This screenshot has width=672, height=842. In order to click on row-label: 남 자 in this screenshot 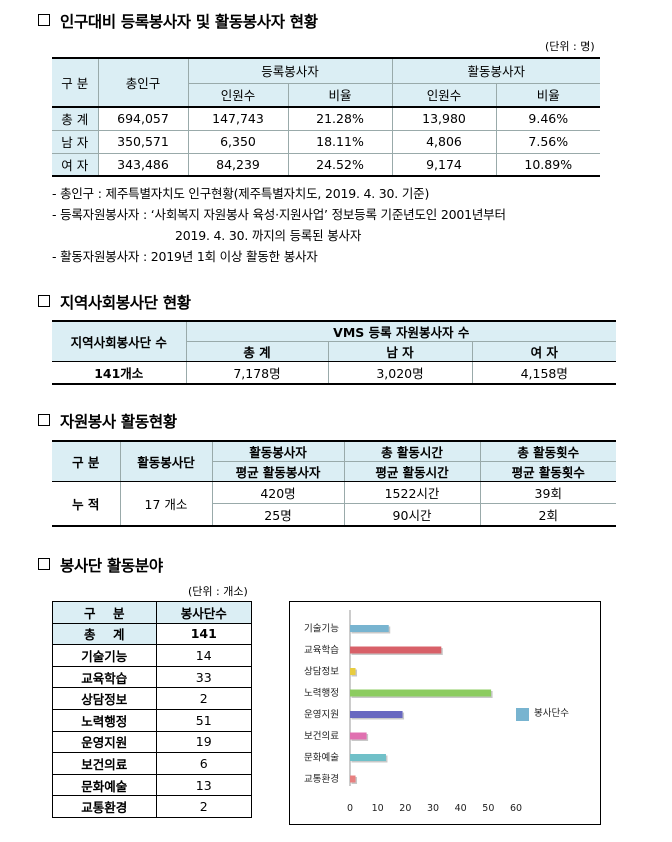, I will do `click(75, 142)`.